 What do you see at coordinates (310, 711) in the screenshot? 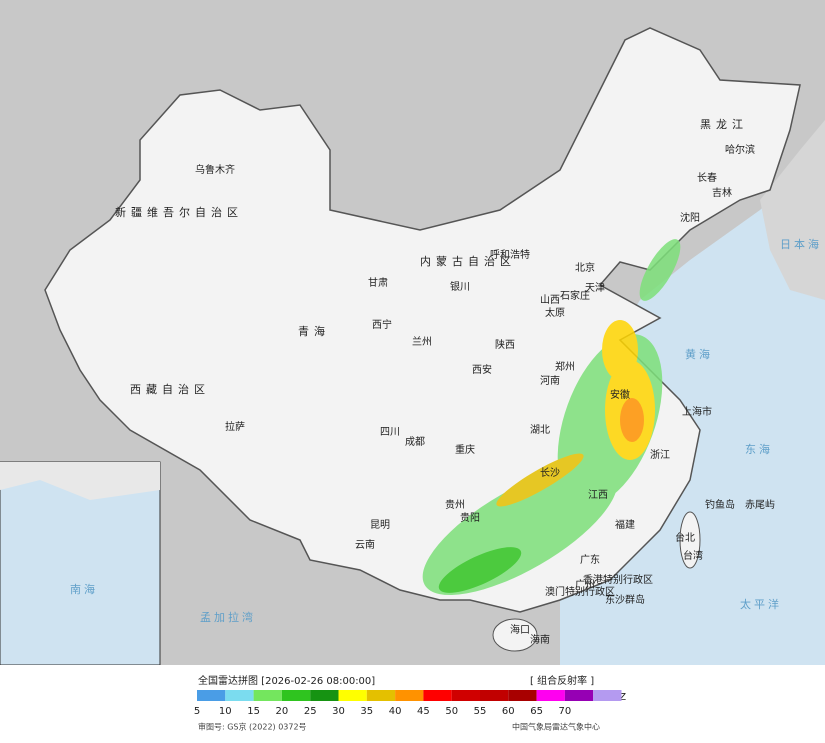
I see `legend-label: 25` at bounding box center [310, 711].